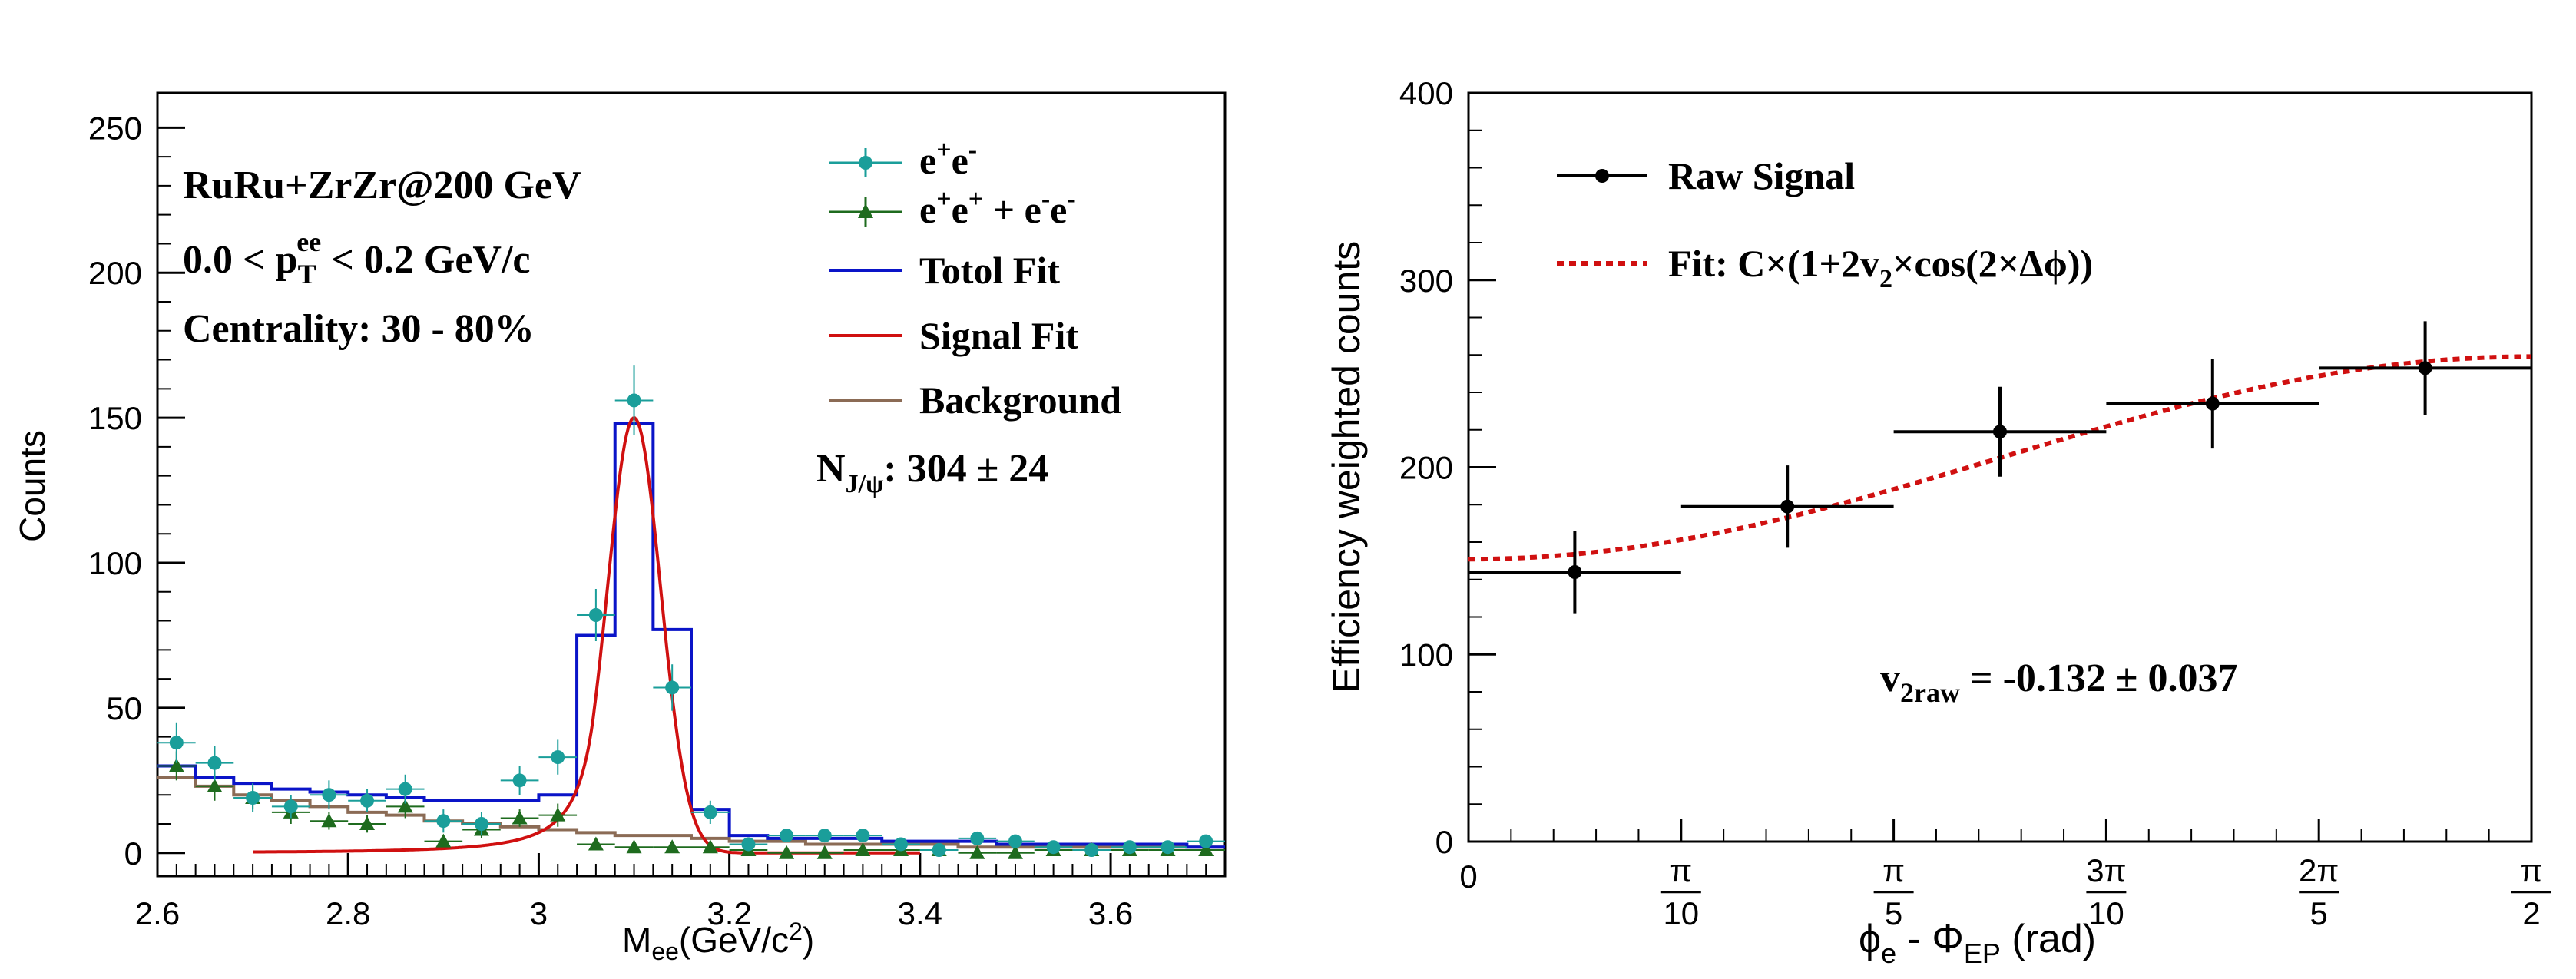 The height and width of the screenshot is (979, 2576). Describe the element at coordinates (115, 128) in the screenshot. I see `left-y-tick-label: 250` at that location.